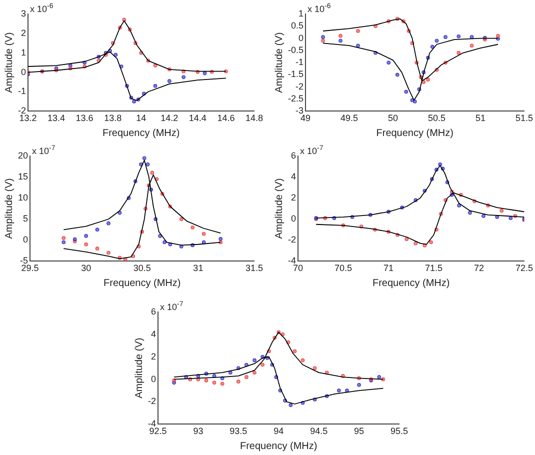 This screenshot has height=455, width=535. Describe the element at coordinates (23, 177) in the screenshot. I see `y-tick-label: 15` at that location.